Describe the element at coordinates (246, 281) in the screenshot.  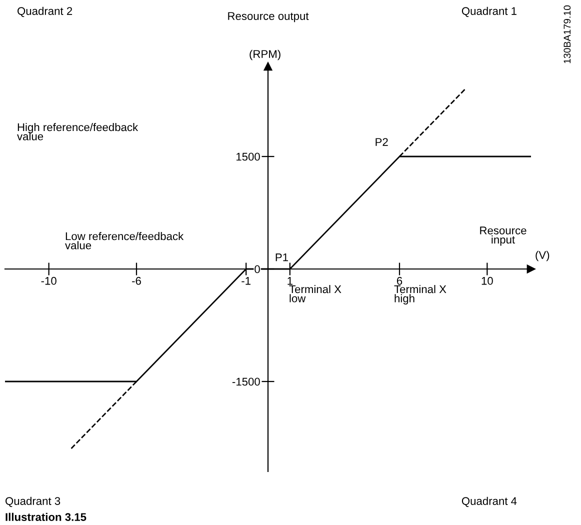
I see `x-tick-label: -1` at that location.